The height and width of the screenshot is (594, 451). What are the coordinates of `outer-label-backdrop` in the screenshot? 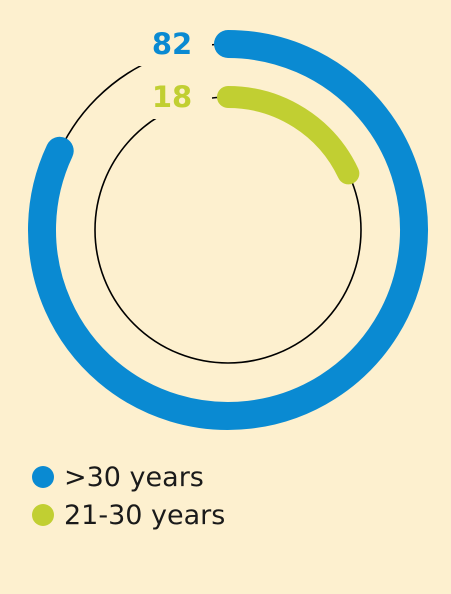 It's located at (172, 44).